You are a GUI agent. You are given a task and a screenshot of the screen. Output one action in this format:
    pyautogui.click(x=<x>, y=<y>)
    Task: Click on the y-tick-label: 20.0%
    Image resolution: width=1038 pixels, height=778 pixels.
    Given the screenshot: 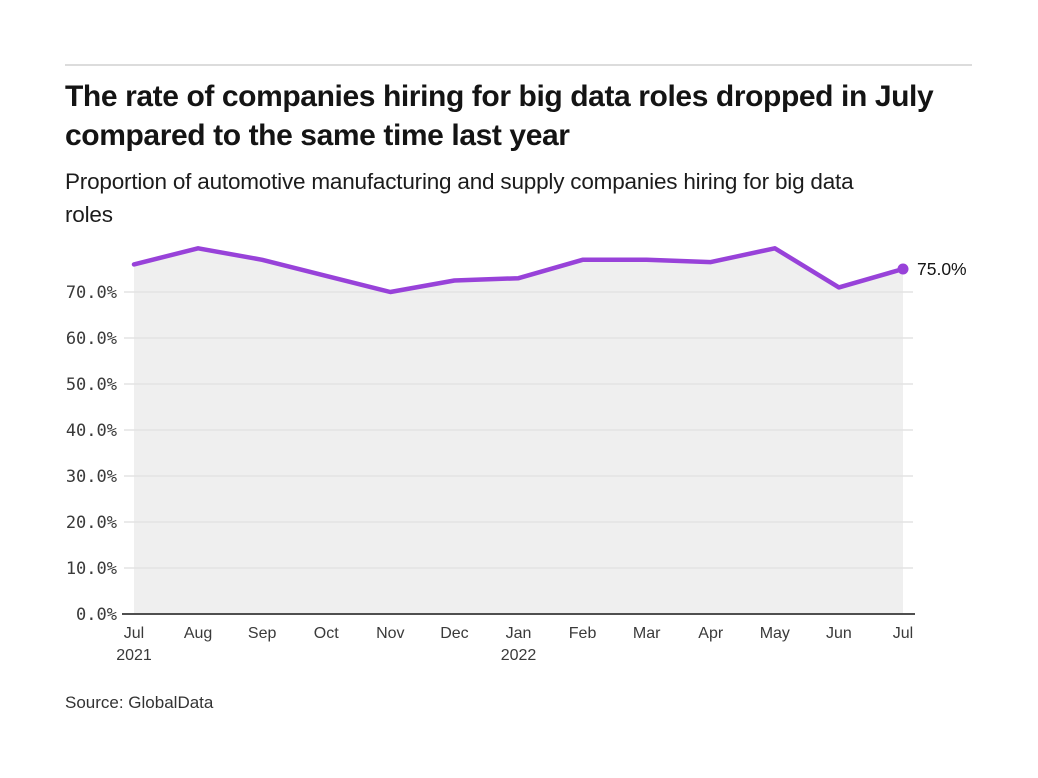 What is the action you would take?
    pyautogui.click(x=91, y=523)
    